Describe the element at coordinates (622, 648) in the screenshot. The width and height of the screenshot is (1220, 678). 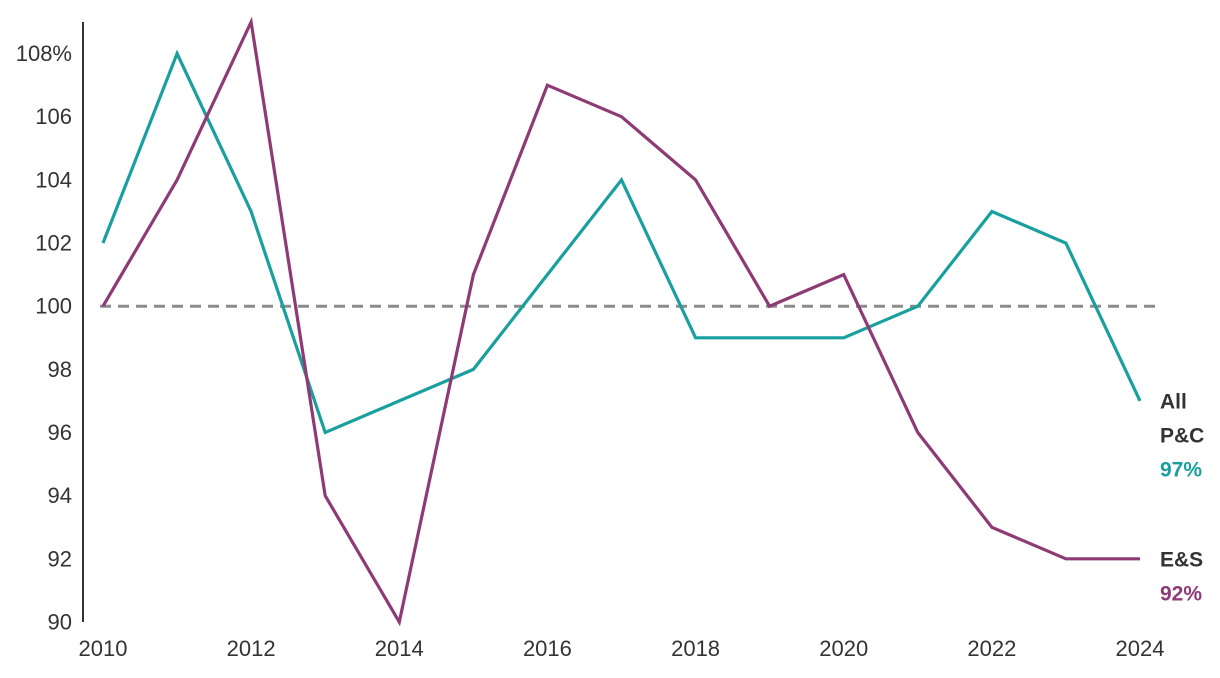
I see `x-axis-ticks: 2010 2012 2014 2016 2018 2020 2022 2024` at that location.